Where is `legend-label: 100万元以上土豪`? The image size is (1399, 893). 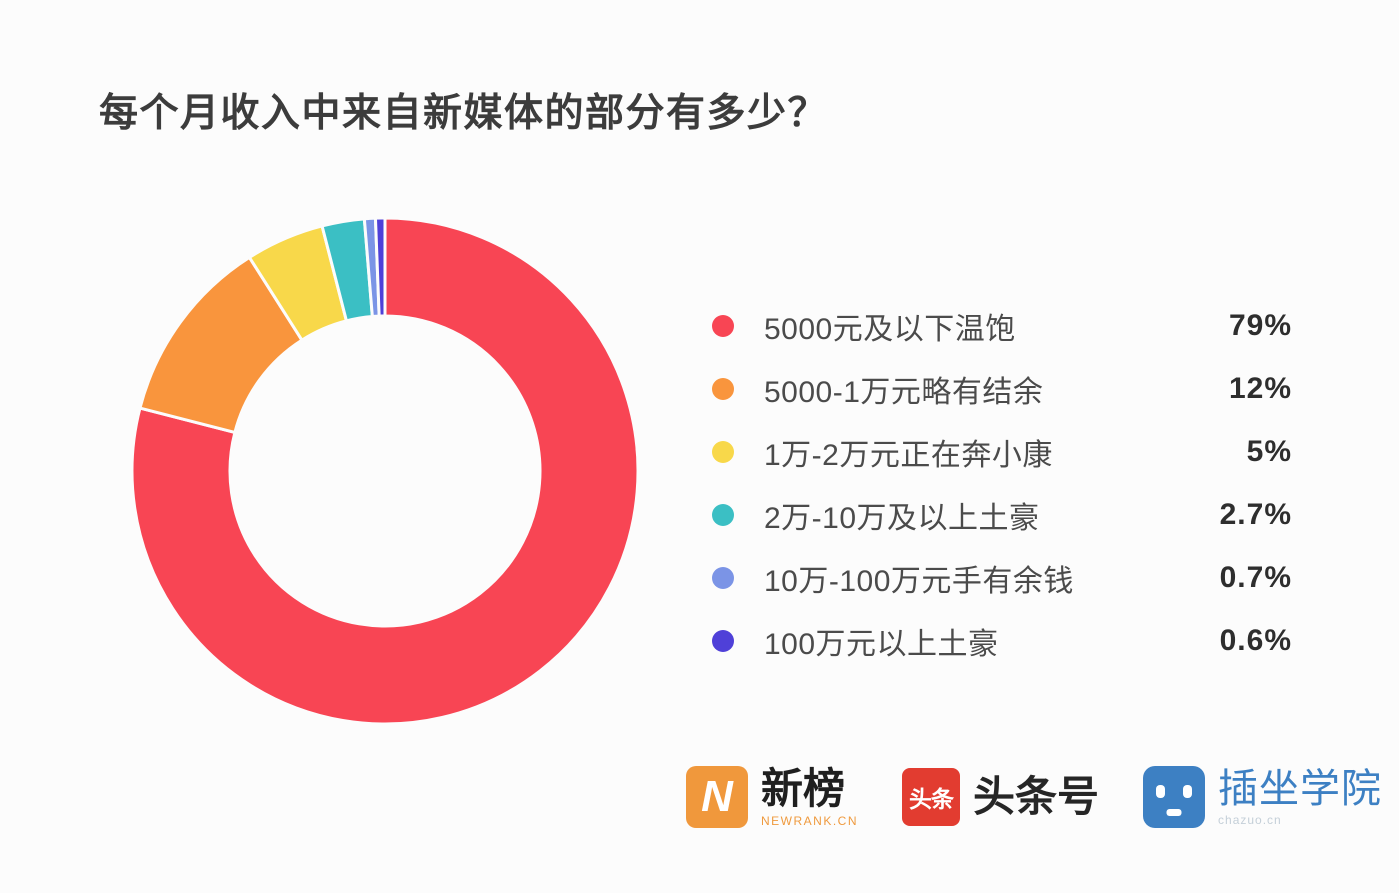 legend-label: 100万元以上土豪 is located at coordinates (881, 644).